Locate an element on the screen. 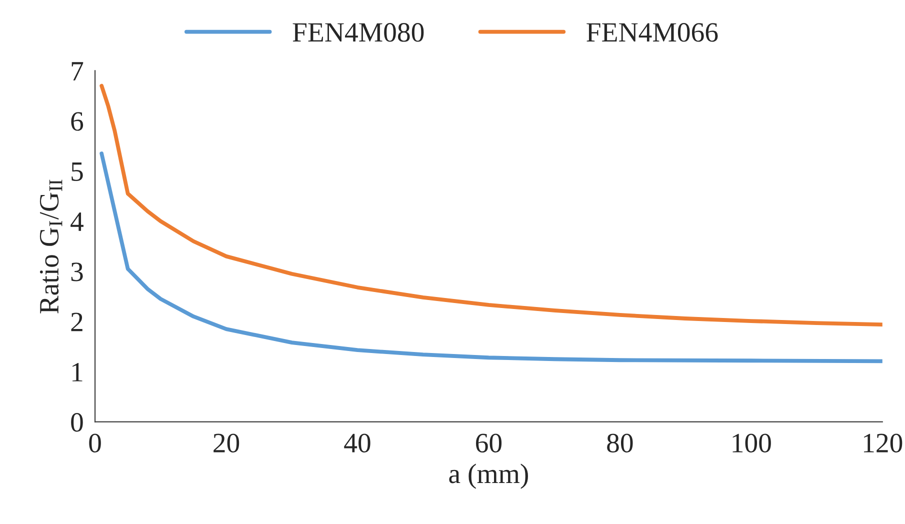  x-axis-title: a (mm) is located at coordinates (488, 476).